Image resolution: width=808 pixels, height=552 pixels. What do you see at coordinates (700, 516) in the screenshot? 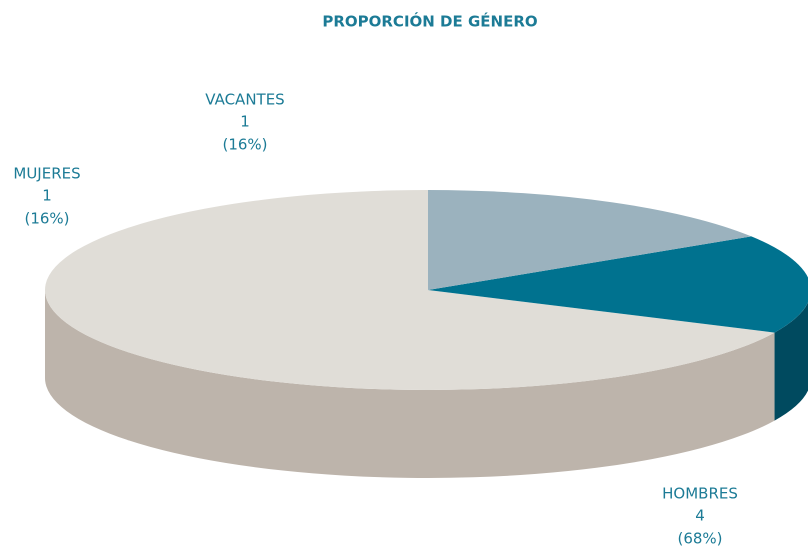
I see `slice-value: 4` at bounding box center [700, 516].